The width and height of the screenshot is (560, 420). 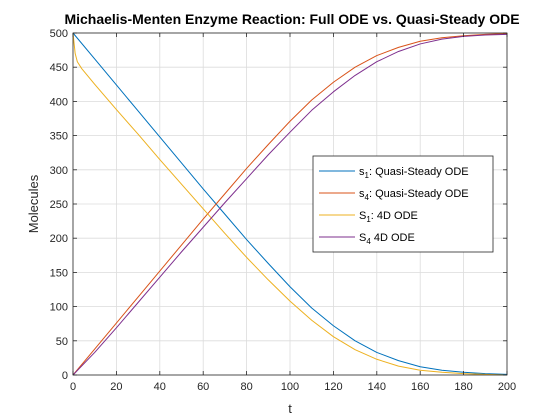 What do you see at coordinates (414, 195) in the screenshot?
I see `legend-entry: s4: Quasi-Steady ODE` at bounding box center [414, 195].